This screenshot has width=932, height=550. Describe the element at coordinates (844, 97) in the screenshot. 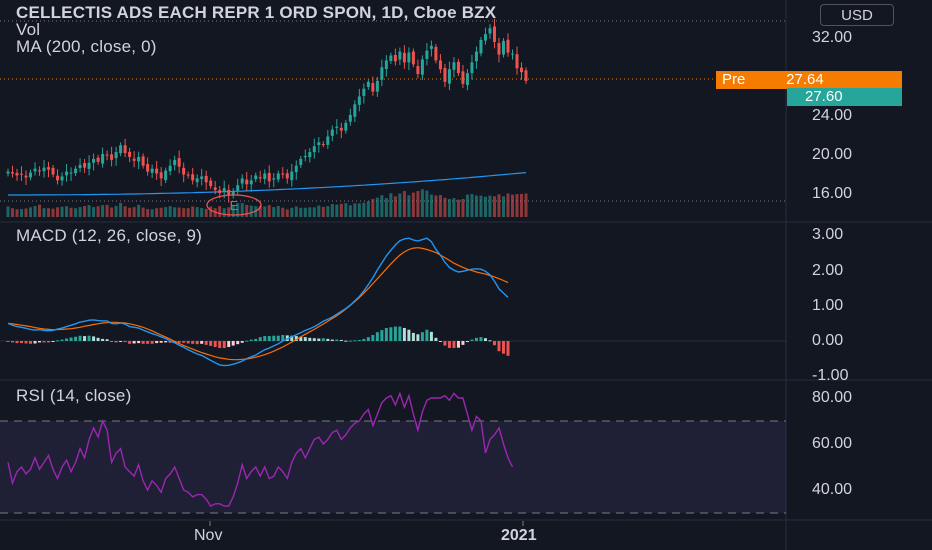

I see `last-price-tag: 27.60` at that location.